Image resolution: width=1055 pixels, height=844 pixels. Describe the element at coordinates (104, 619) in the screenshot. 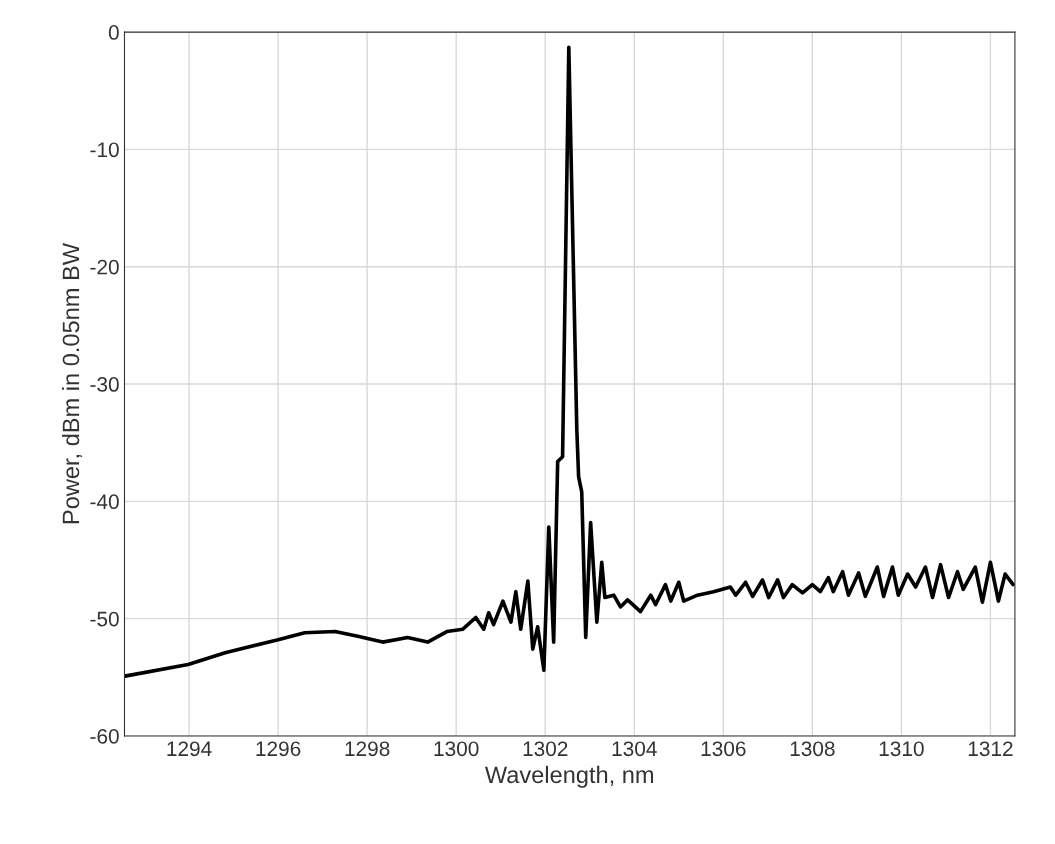

I see `y-tick-label: -50` at that location.